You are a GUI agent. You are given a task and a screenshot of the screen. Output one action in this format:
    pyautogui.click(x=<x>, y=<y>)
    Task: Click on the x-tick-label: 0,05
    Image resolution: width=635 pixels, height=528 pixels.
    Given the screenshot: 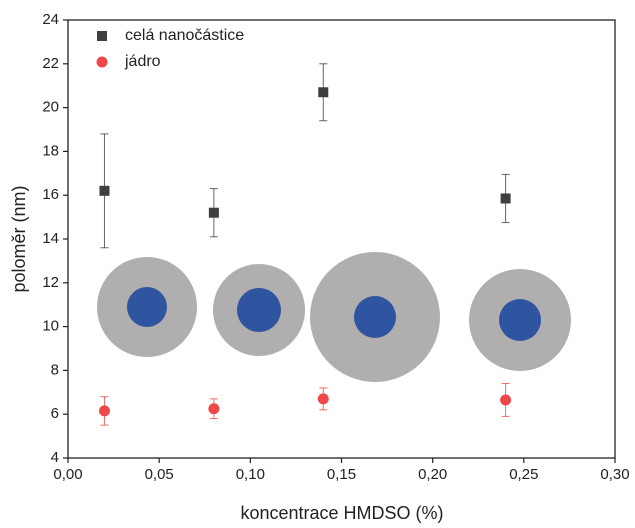 What is the action you would take?
    pyautogui.click(x=159, y=474)
    